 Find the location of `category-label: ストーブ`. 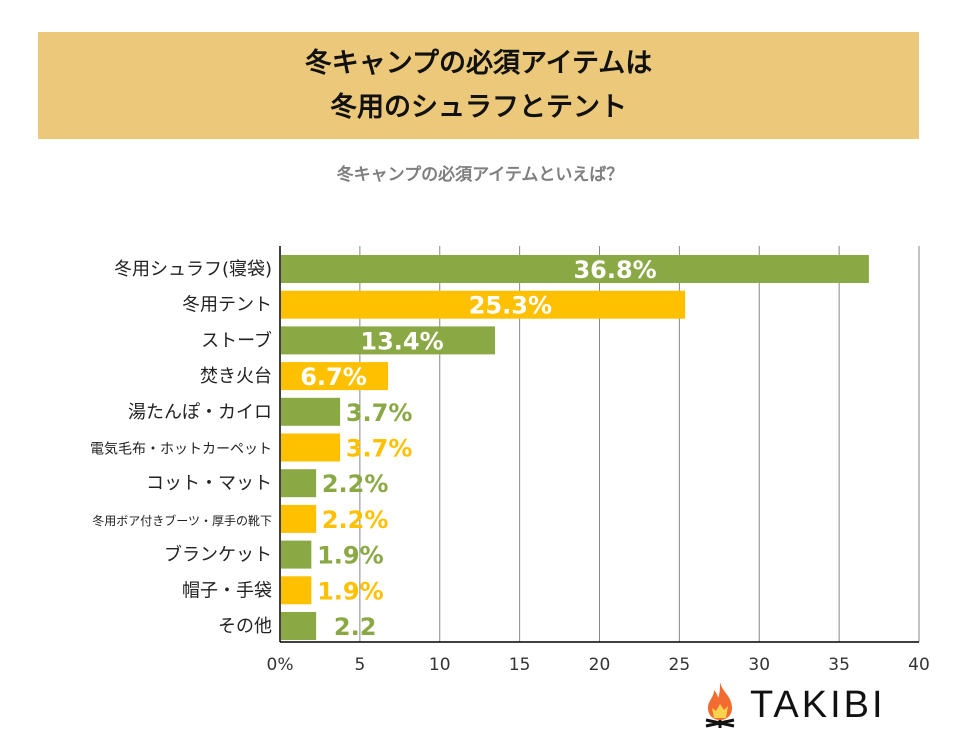

category-label: ストーブ is located at coordinates (236, 340).